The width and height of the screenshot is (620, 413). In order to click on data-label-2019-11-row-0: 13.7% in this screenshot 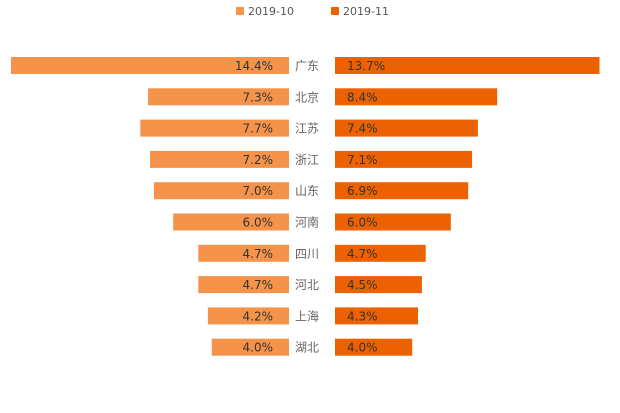, I will do `click(366, 66)`.